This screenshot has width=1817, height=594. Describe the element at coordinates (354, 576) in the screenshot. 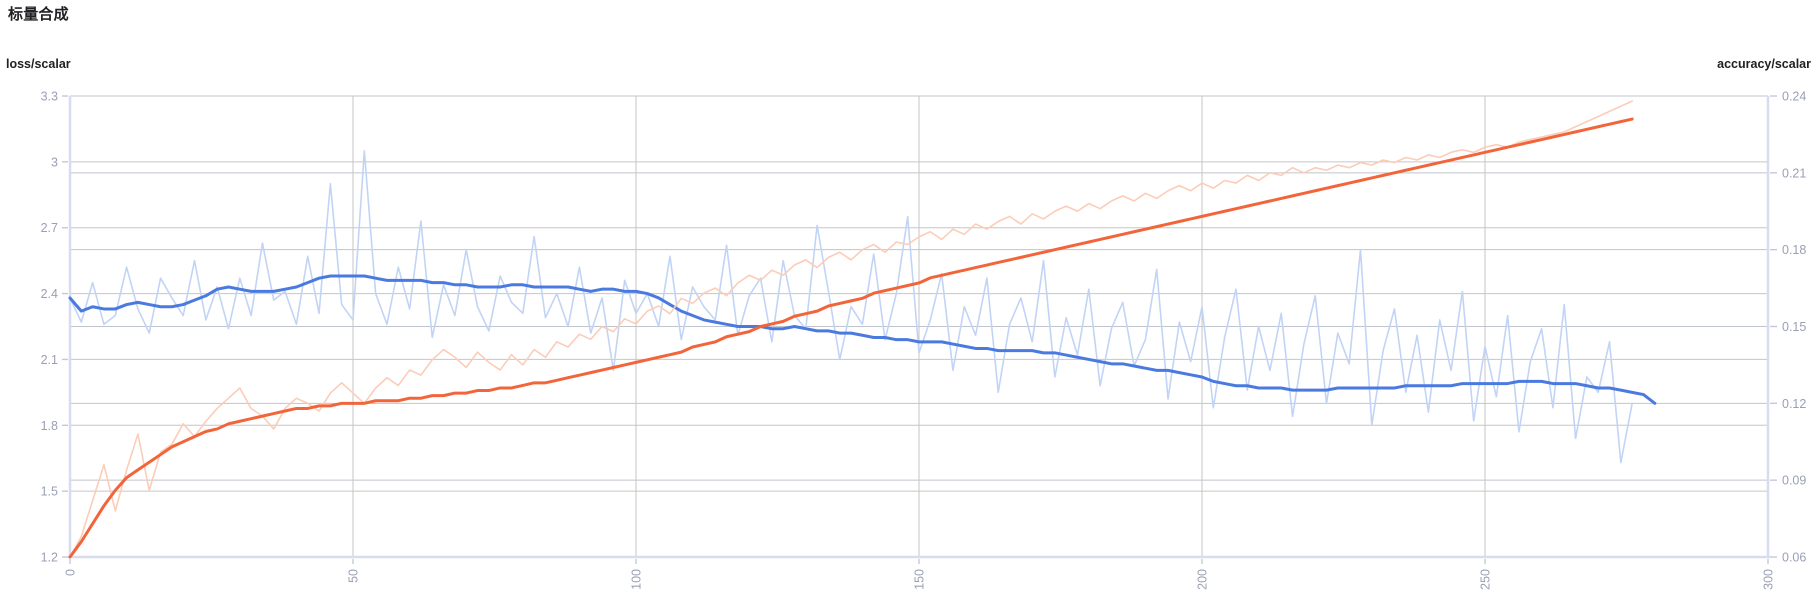

I see `x-tick-label: 50` at that location.